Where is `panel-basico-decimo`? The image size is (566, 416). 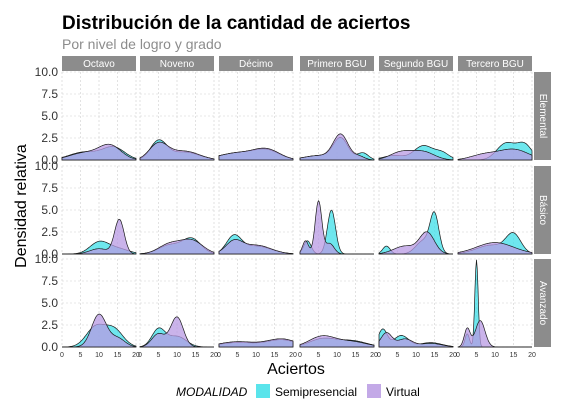 panel-basico-decimo is located at coordinates (256, 210).